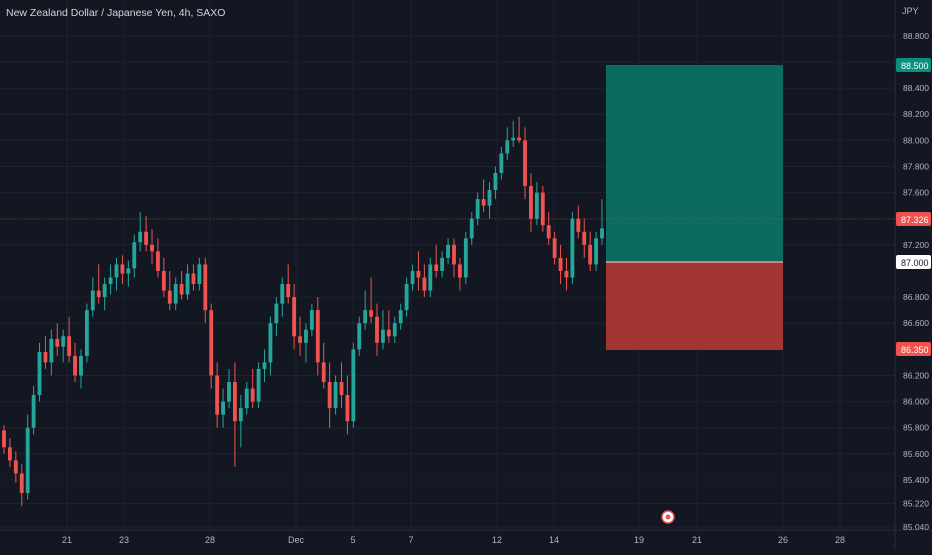  What do you see at coordinates (697, 540) in the screenshot?
I see `time-tick-label: 21` at bounding box center [697, 540].